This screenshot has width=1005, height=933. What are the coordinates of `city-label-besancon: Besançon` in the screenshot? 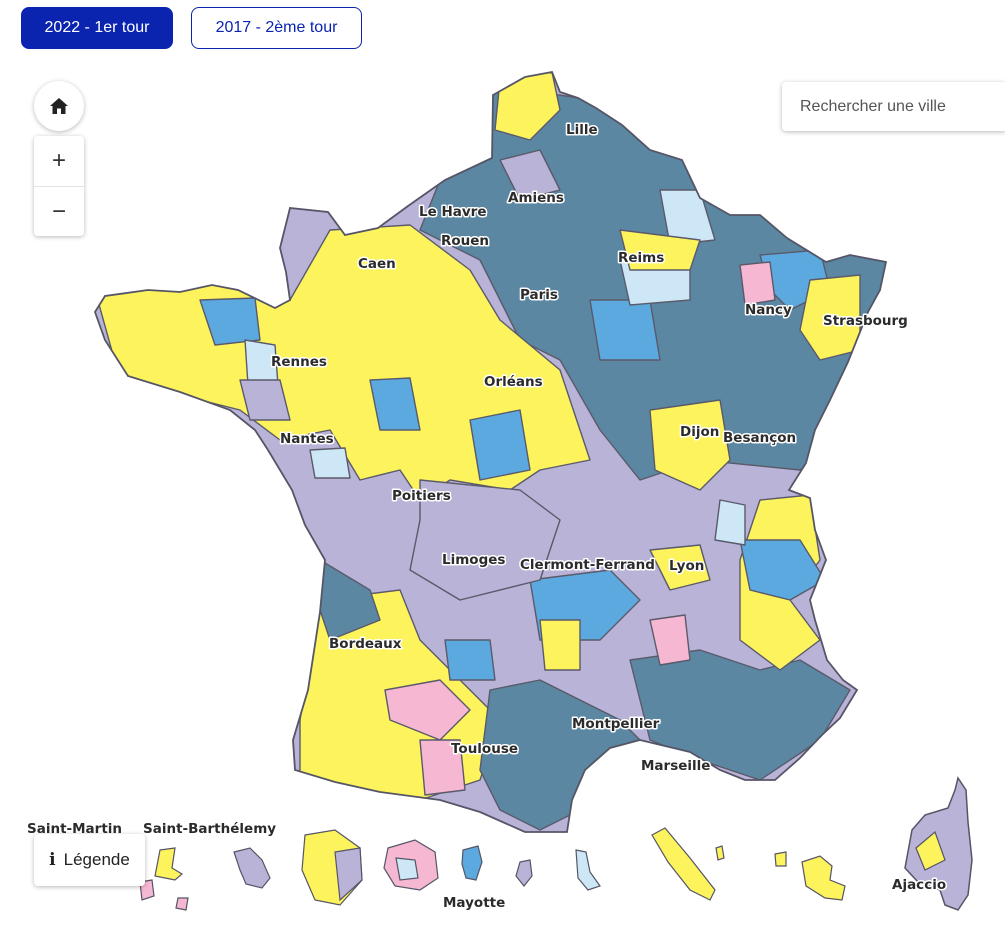 It's located at (759, 438).